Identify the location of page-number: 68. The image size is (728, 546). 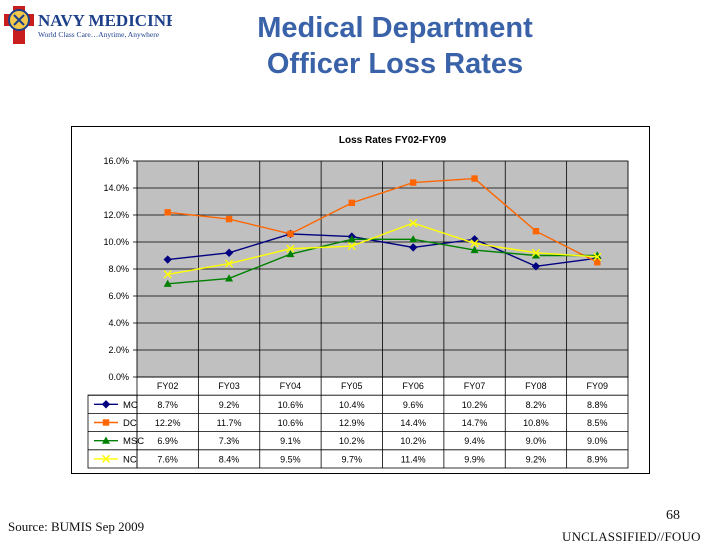
(673, 515).